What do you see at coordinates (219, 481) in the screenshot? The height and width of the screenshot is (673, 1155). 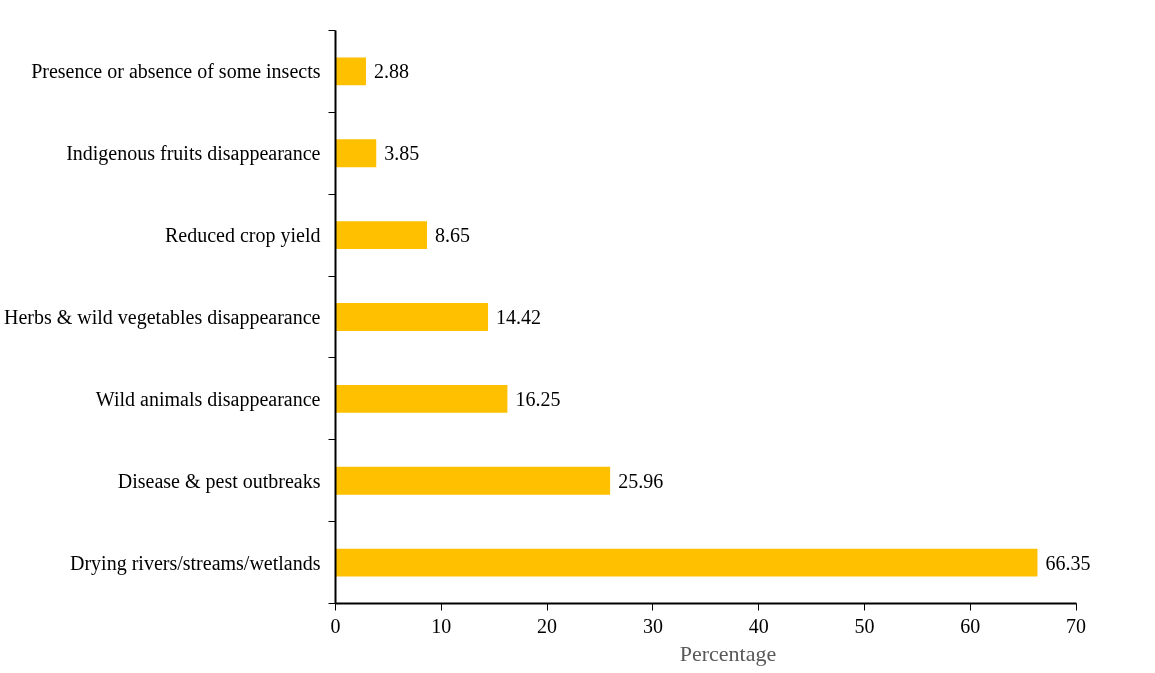 I see `y-tick-label: Disease & pest outbreaks` at bounding box center [219, 481].